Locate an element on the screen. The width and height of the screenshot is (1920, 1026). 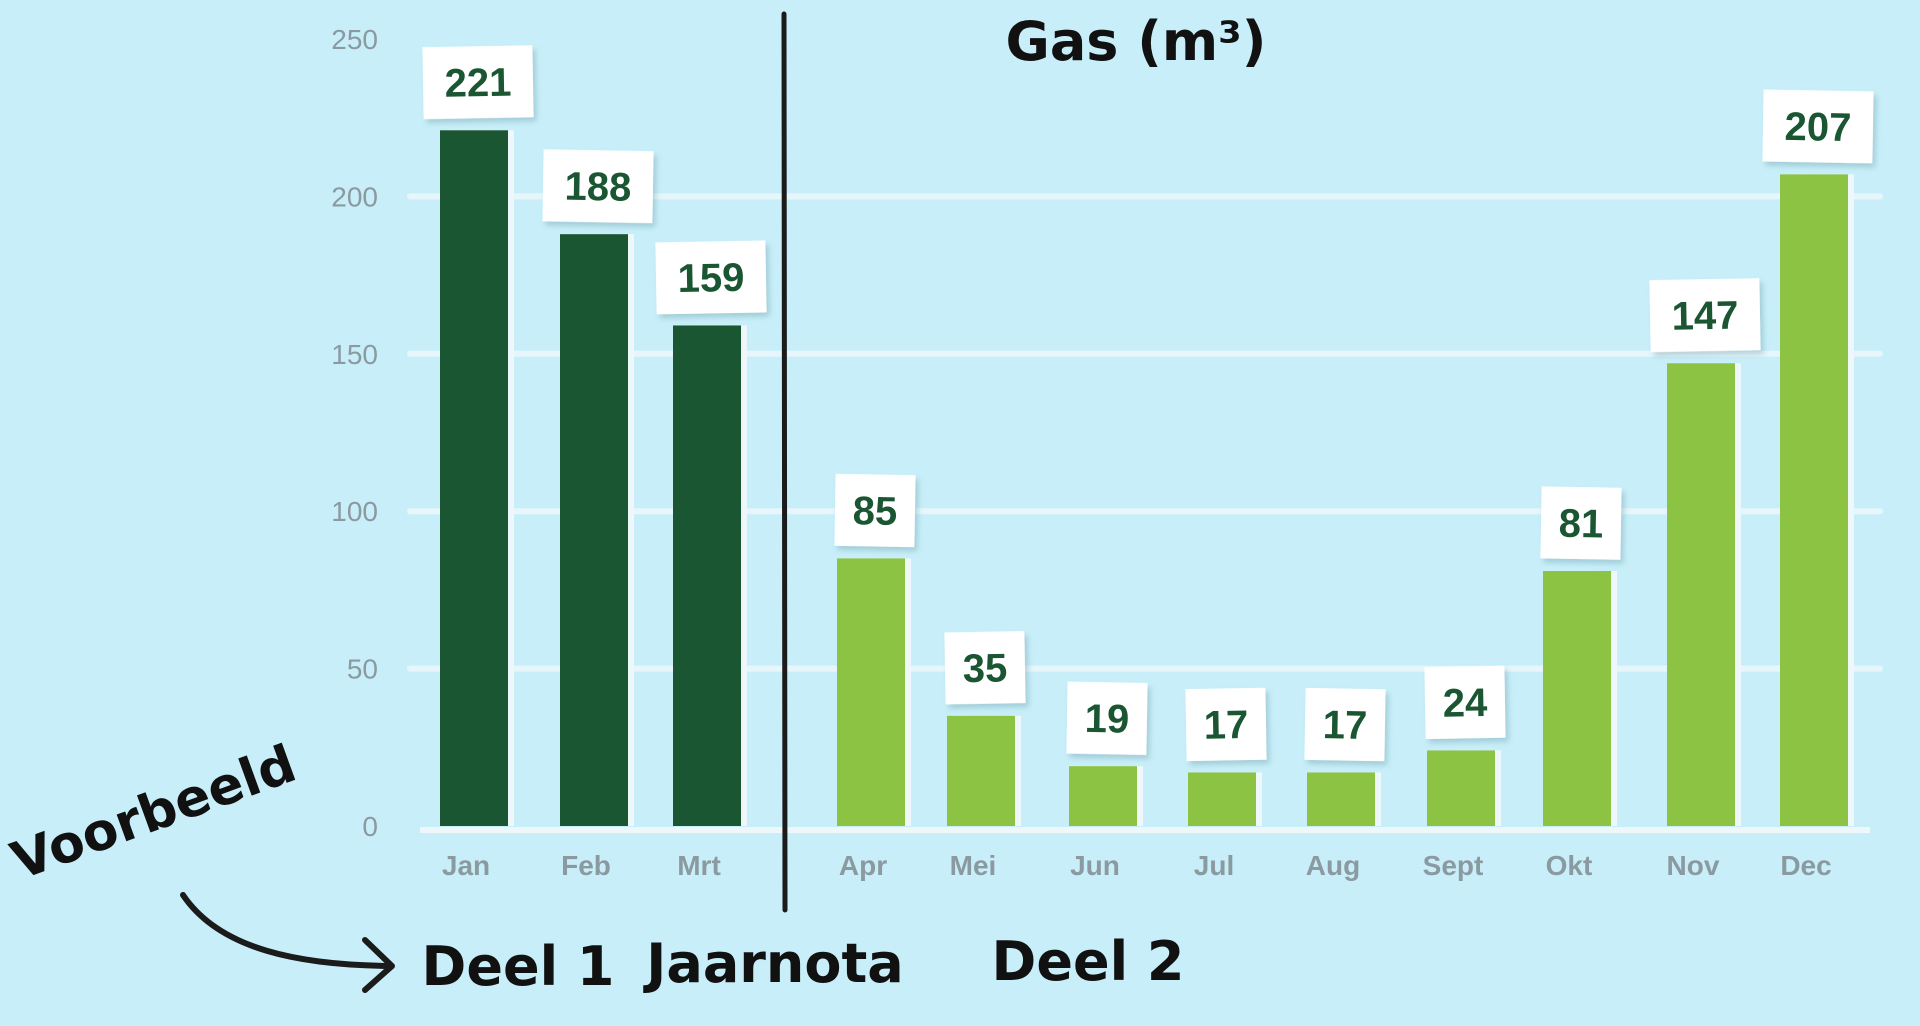
data-label-value: 81 is located at coordinates (1580, 524).